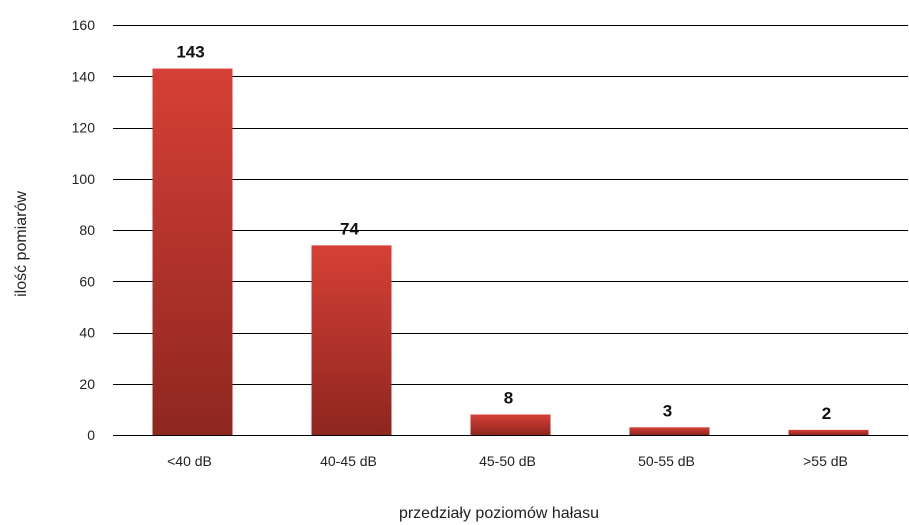 This screenshot has width=909, height=525. What do you see at coordinates (87, 230) in the screenshot?
I see `y-tick-label: 80` at bounding box center [87, 230].